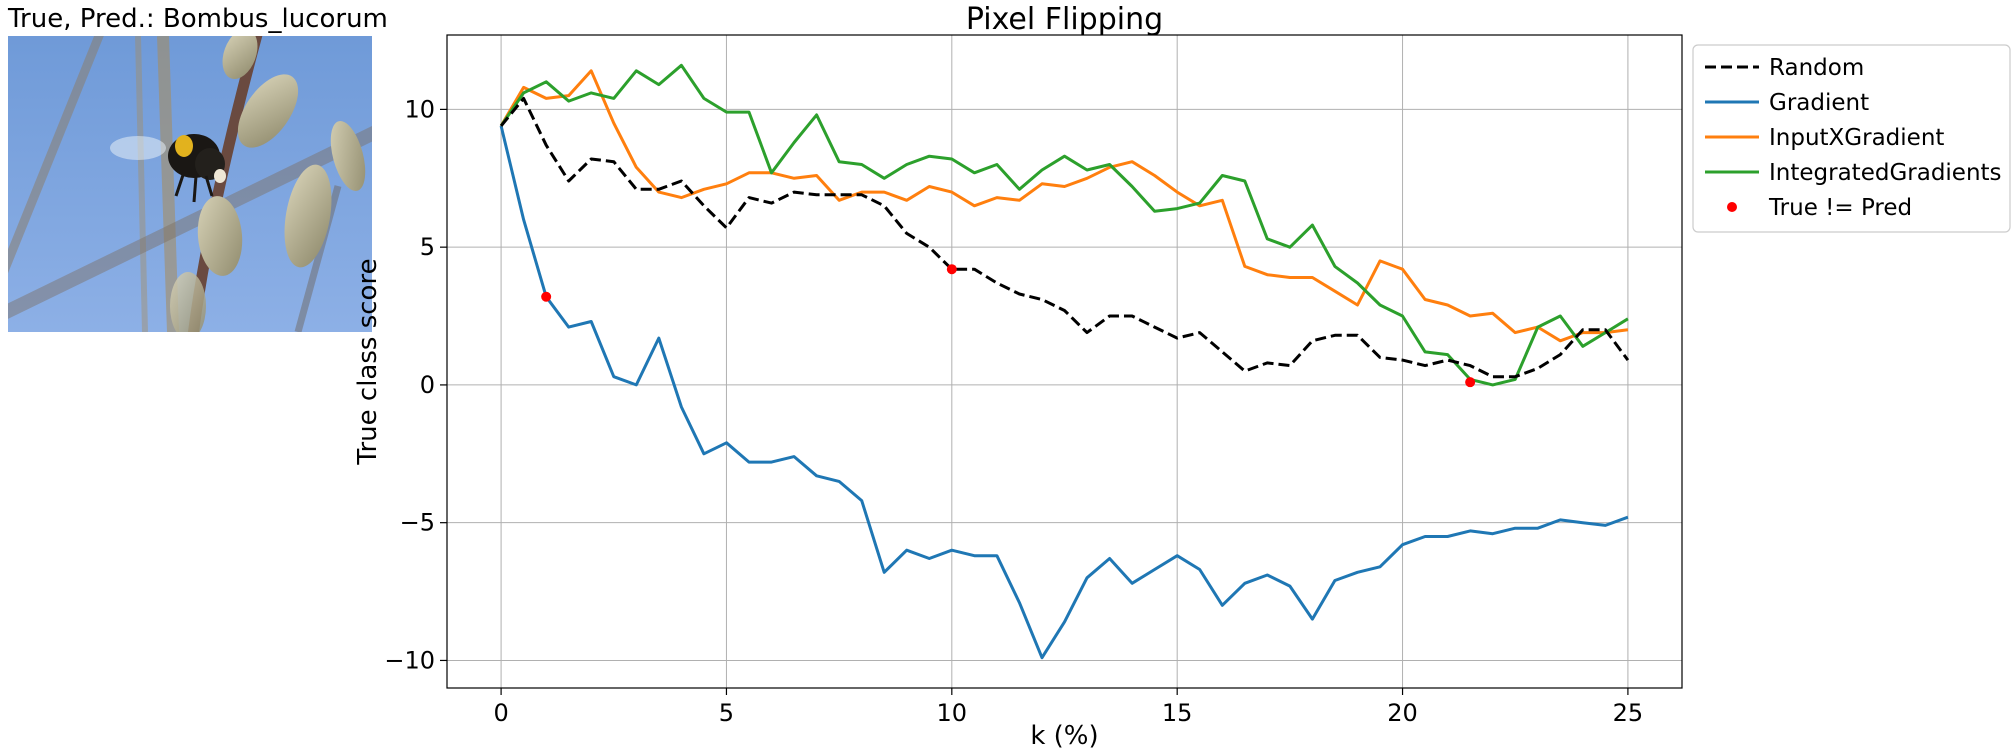 This screenshot has width=2016, height=754. What do you see at coordinates (1177, 713) in the screenshot?
I see `x-tick-label: 15` at bounding box center [1177, 713].